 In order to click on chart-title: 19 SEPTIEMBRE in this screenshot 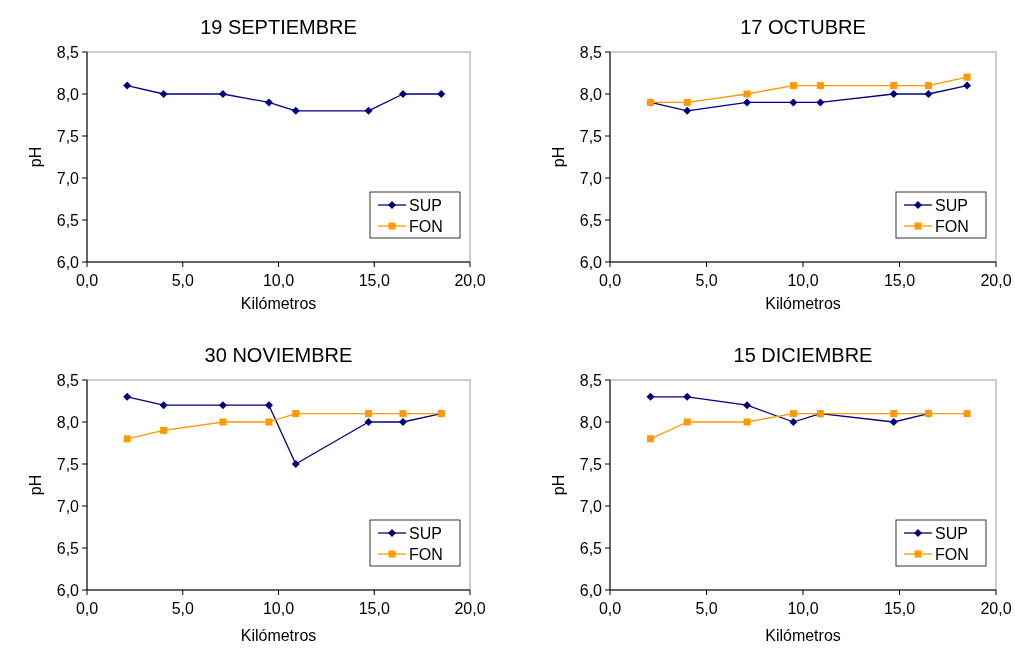, I will do `click(278, 27)`.